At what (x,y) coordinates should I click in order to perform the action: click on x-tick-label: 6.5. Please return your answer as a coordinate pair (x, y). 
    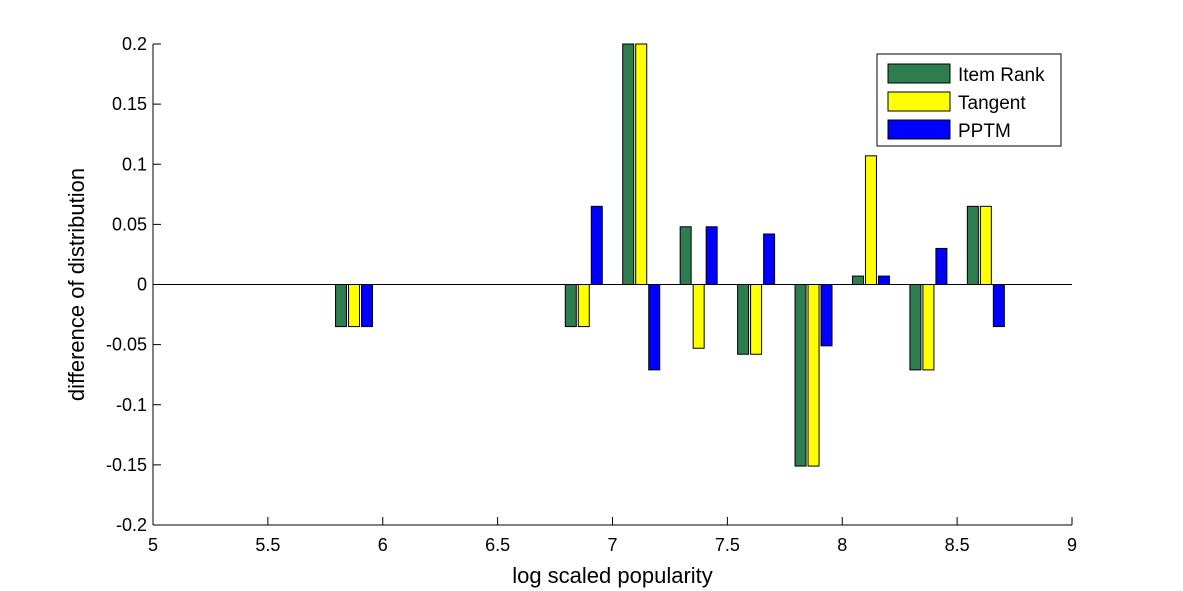
    Looking at the image, I should click on (497, 545).